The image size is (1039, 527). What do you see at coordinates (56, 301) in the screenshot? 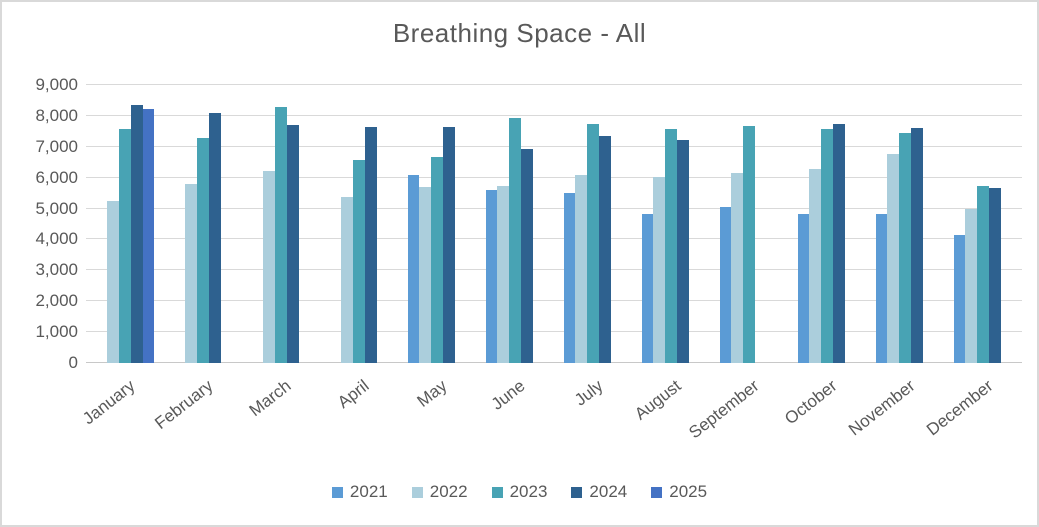
I see `y-axis-tick-label: 2,000` at bounding box center [56, 301].